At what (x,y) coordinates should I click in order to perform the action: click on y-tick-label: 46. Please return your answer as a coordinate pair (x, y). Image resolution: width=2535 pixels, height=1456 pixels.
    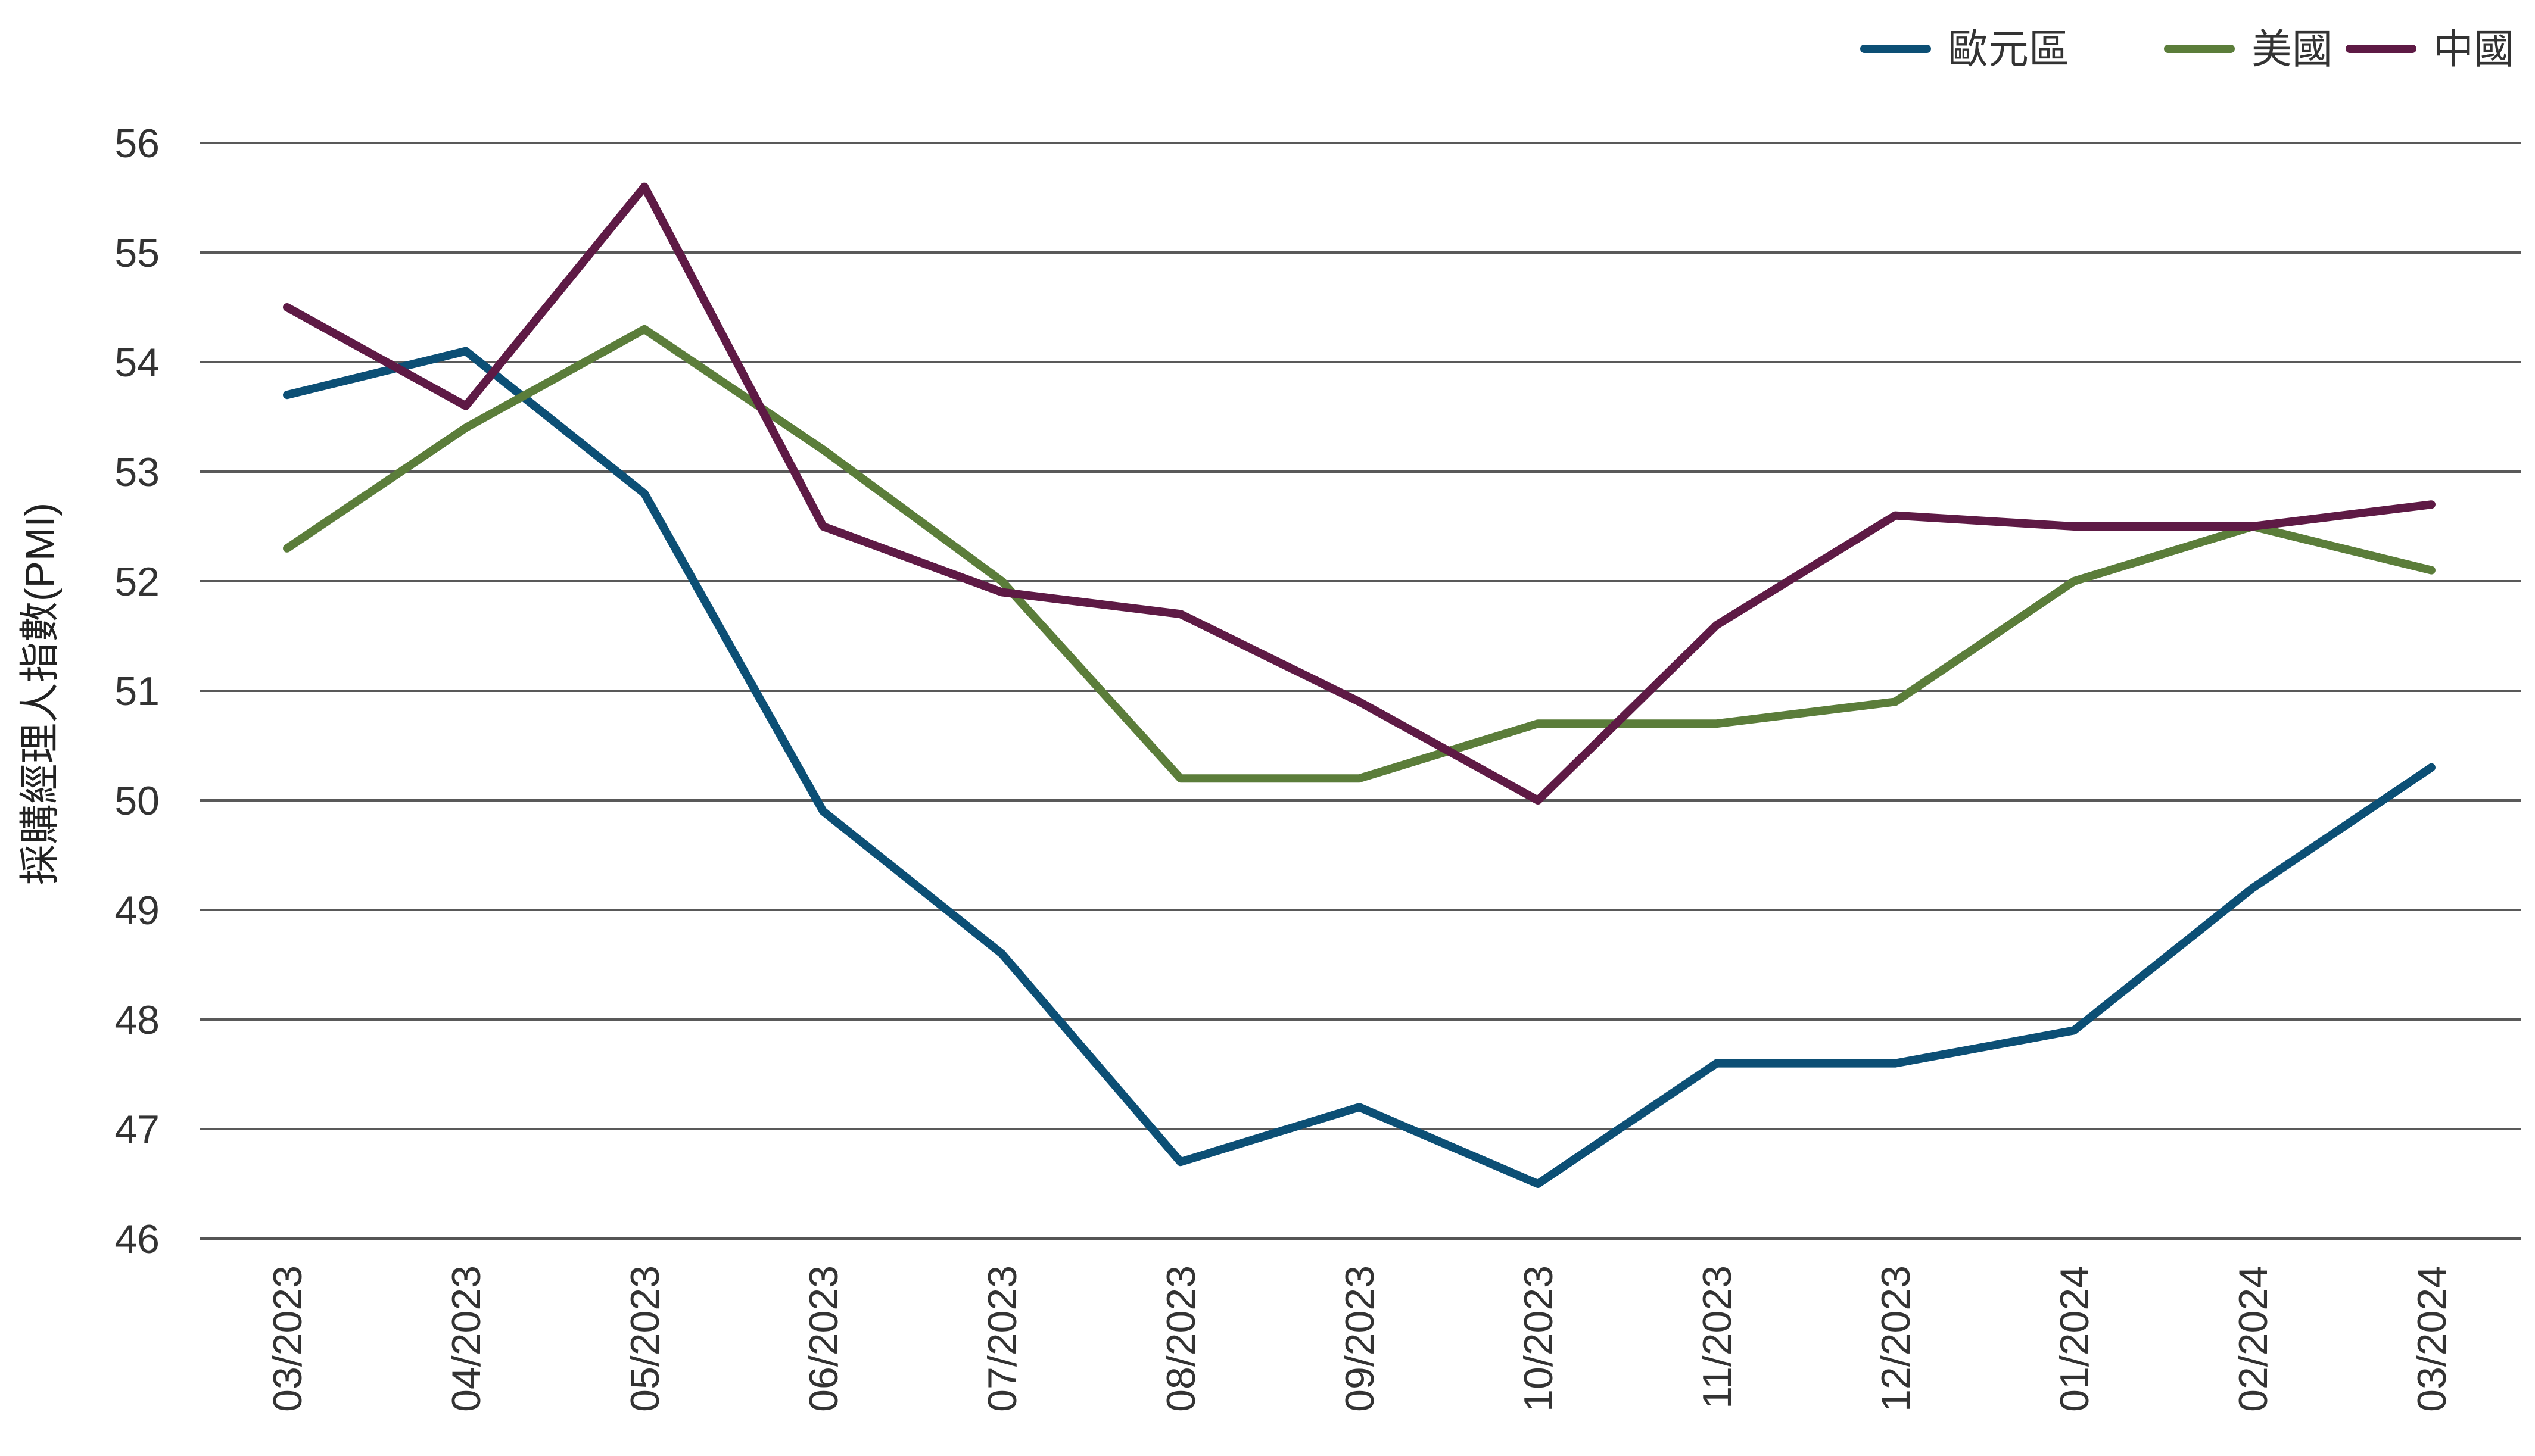
    Looking at the image, I should click on (137, 1239).